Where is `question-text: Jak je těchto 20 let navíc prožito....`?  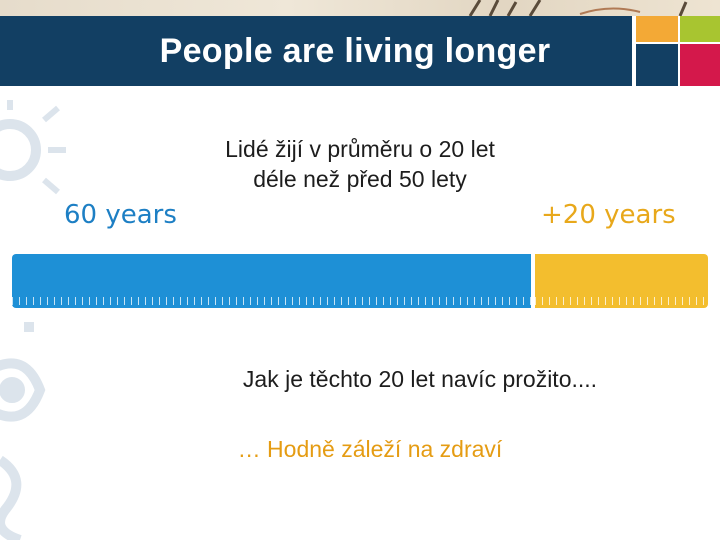
question-text: Jak je těchto 20 let navíc prožito.... is located at coordinates (420, 379).